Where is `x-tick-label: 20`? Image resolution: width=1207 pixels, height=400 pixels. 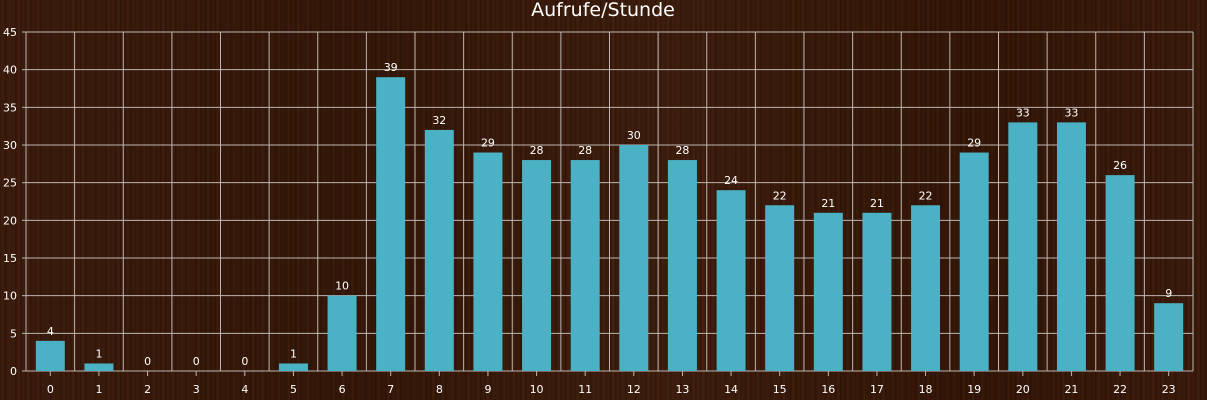 x-tick-label: 20 is located at coordinates (1023, 389).